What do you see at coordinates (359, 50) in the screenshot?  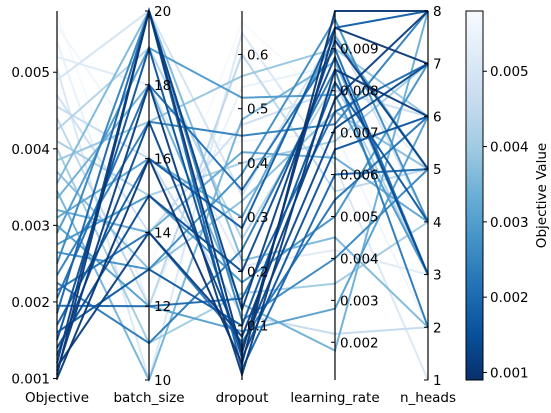 I see `tick-label: 0.009` at bounding box center [359, 50].